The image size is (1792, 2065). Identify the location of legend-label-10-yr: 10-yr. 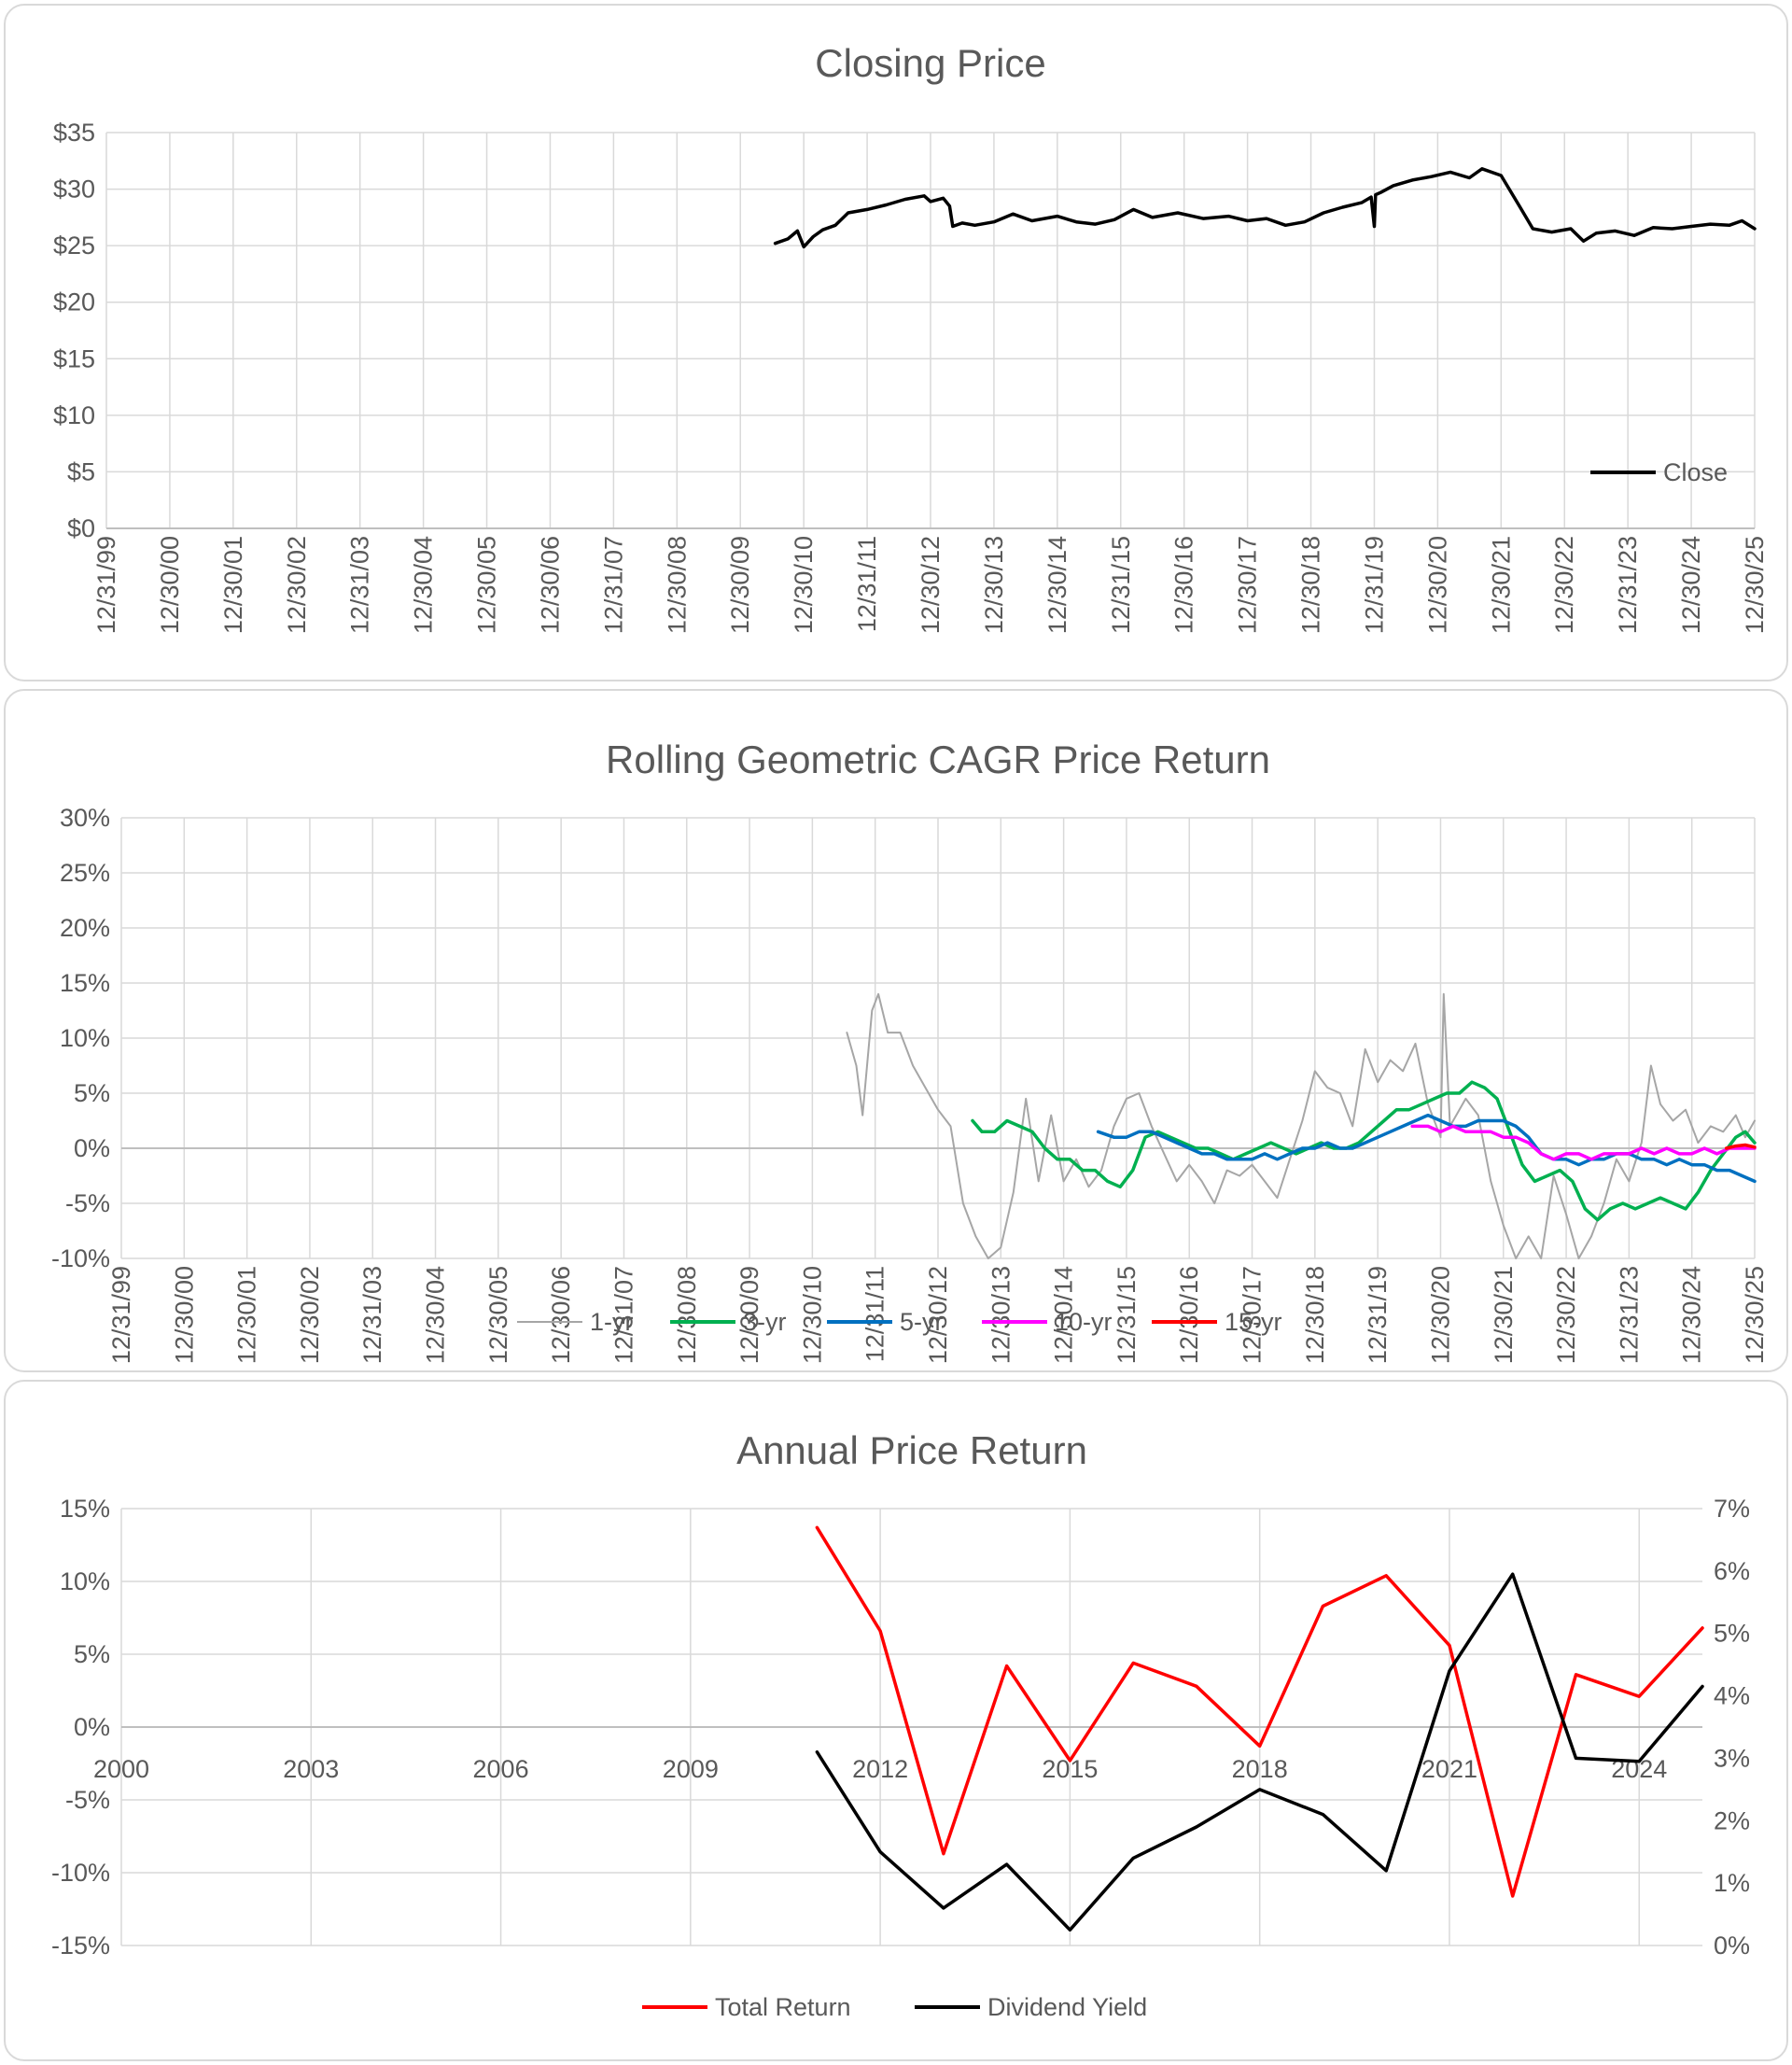
(1084, 1322).